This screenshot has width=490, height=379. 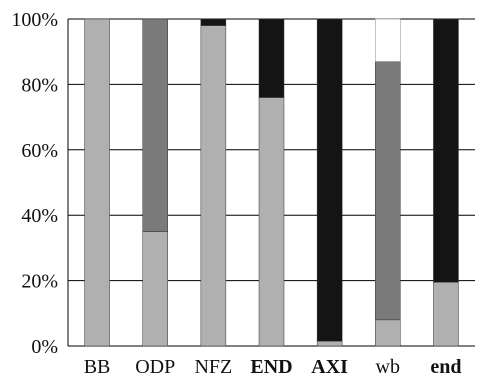 What do you see at coordinates (388, 367) in the screenshot?
I see `x-tick-label: wb` at bounding box center [388, 367].